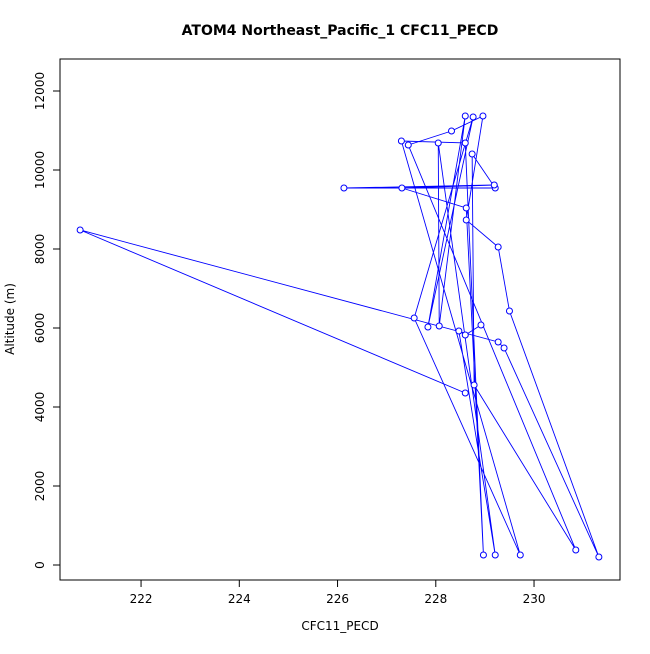 Image resolution: width=650 pixels, height=654 pixels. Describe the element at coordinates (339, 626) in the screenshot. I see `x-axis-label: CFC11_PECD` at that location.